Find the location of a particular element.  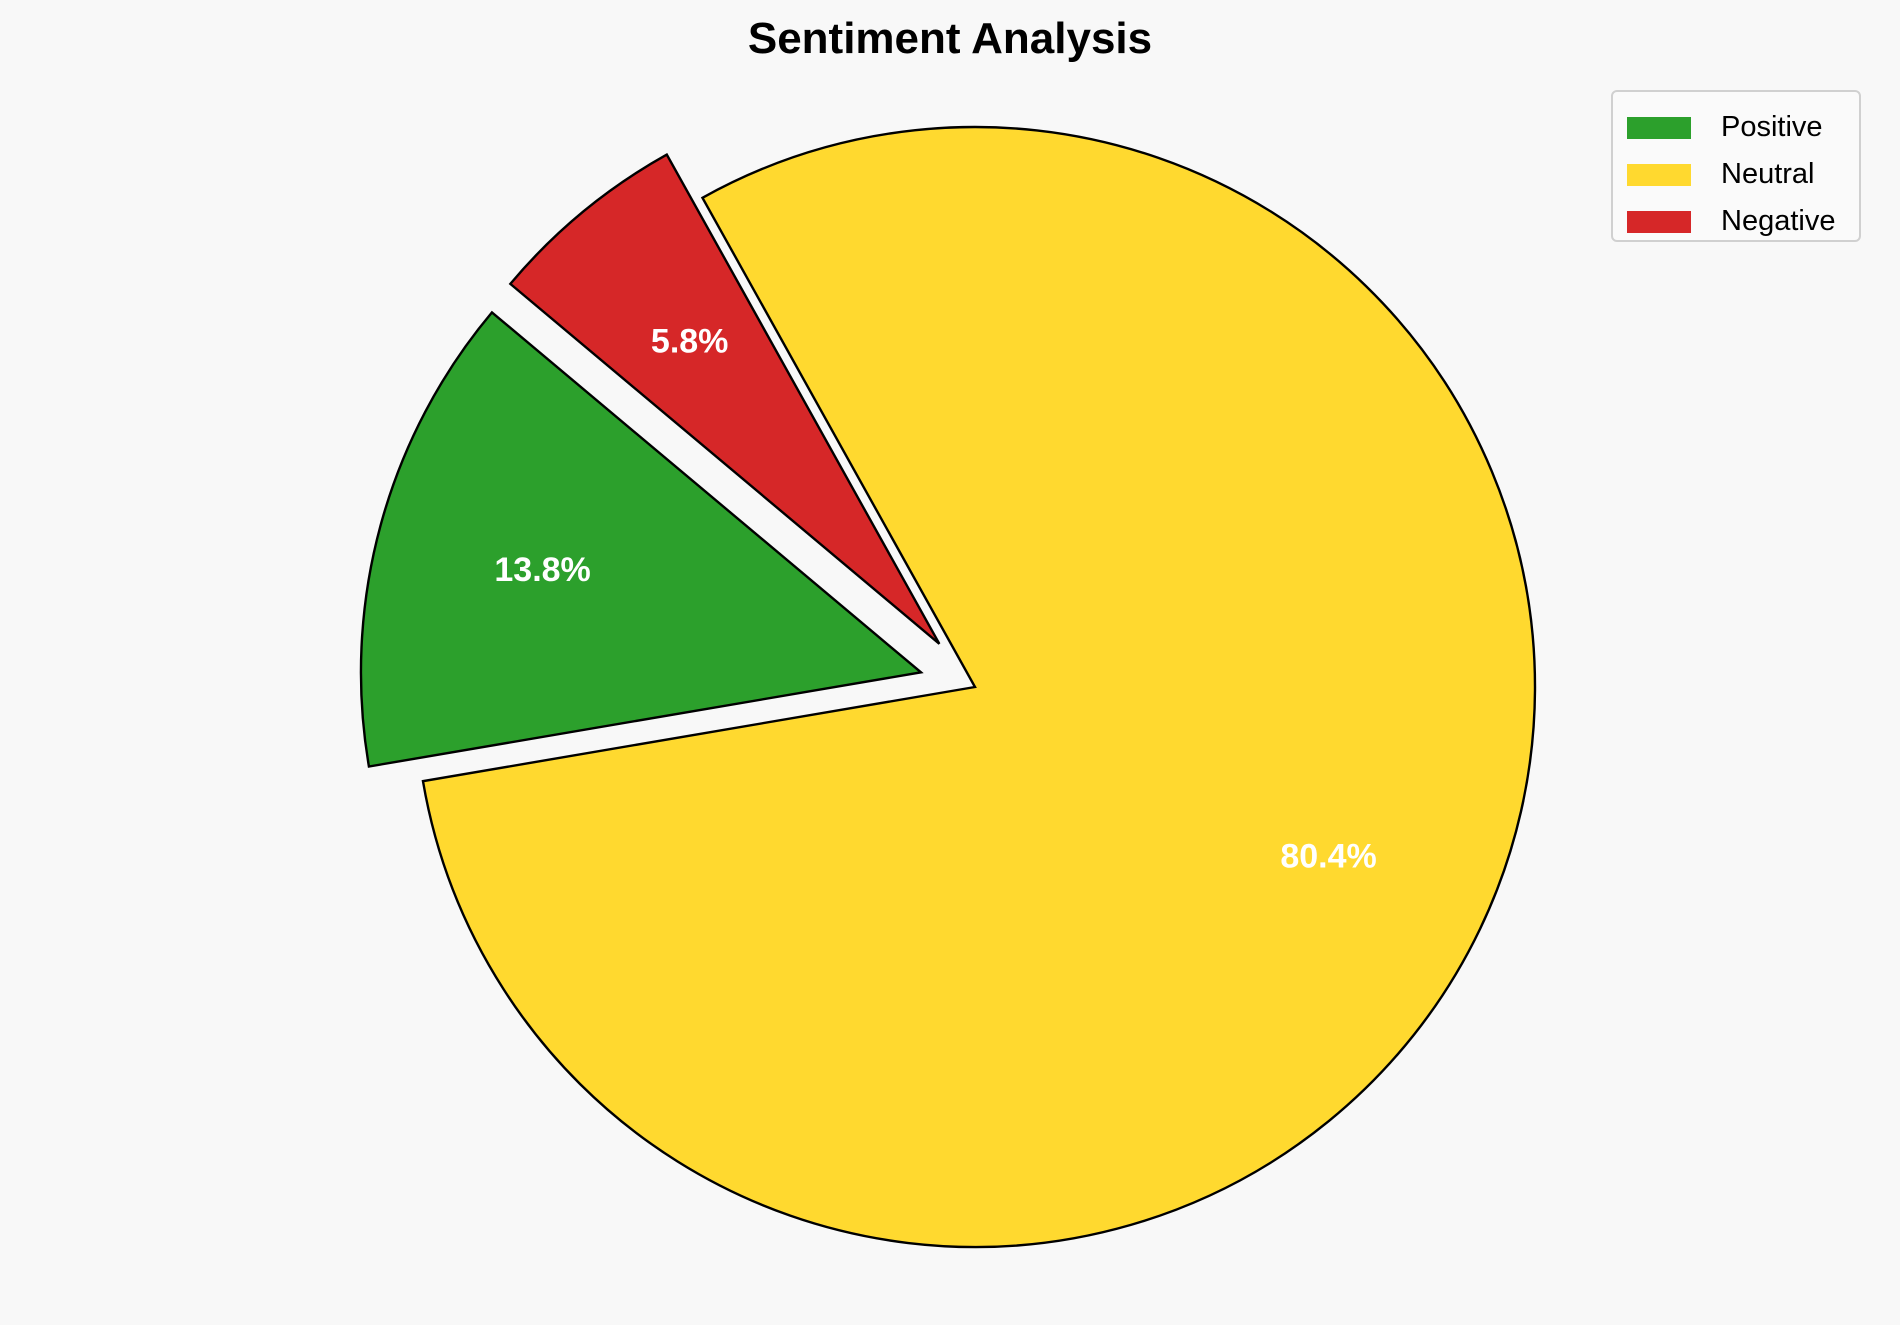

legend-item-negative: Negative is located at coordinates (1743, 221).